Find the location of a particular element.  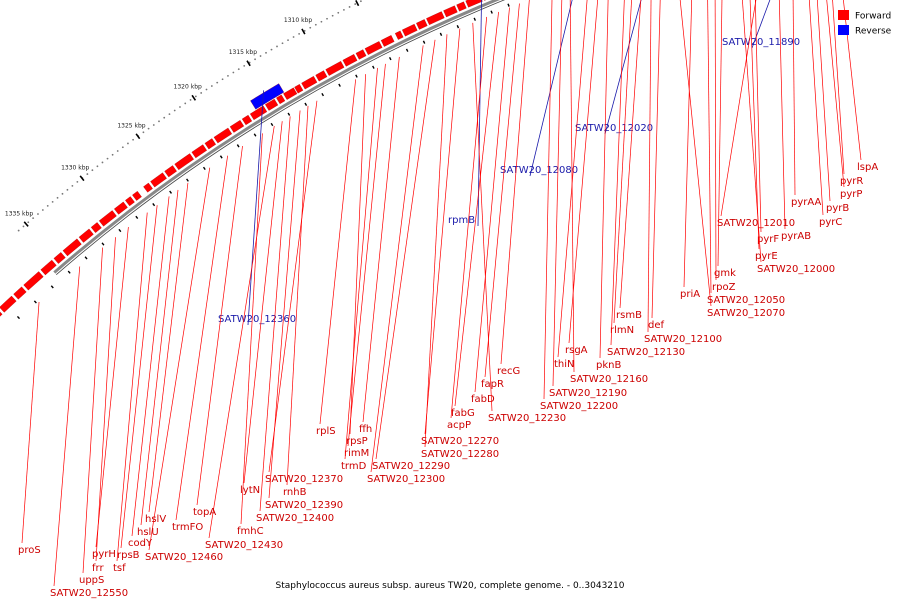

forward-gene-label: frr is located at coordinates (98, 568).